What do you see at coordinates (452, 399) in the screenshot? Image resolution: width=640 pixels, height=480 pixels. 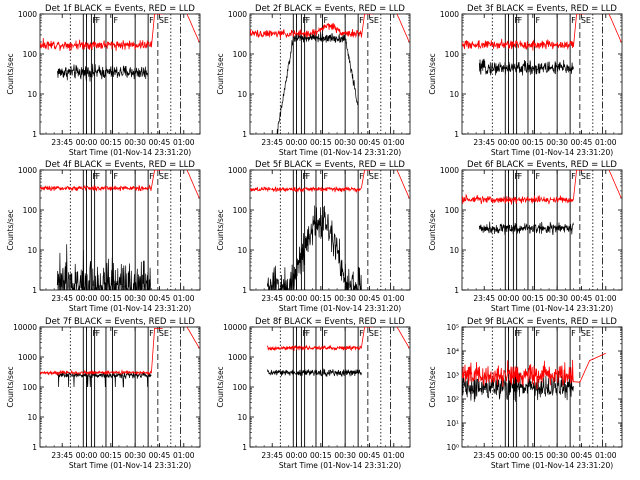 I see `y-tick-label: 10²` at bounding box center [452, 399].